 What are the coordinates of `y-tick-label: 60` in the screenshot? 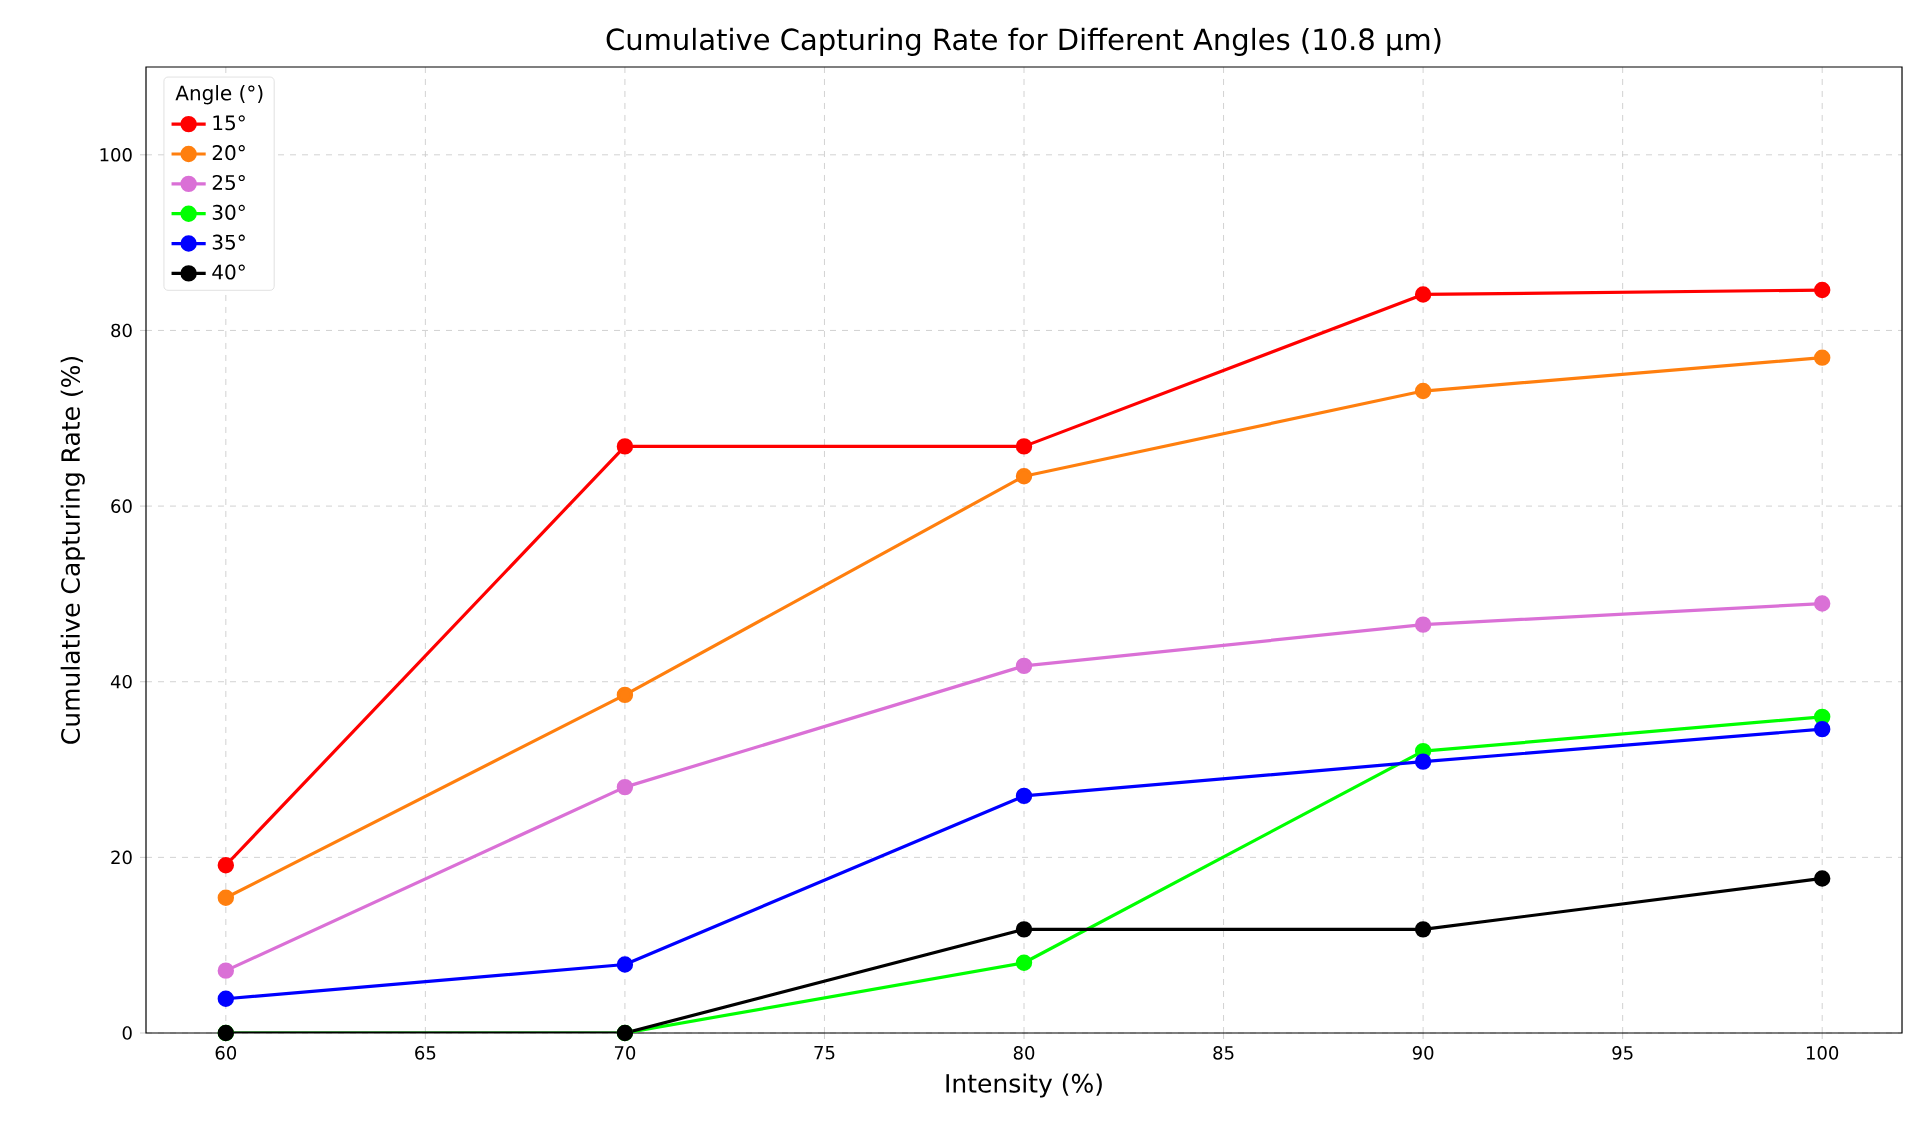 It's located at (121, 506).